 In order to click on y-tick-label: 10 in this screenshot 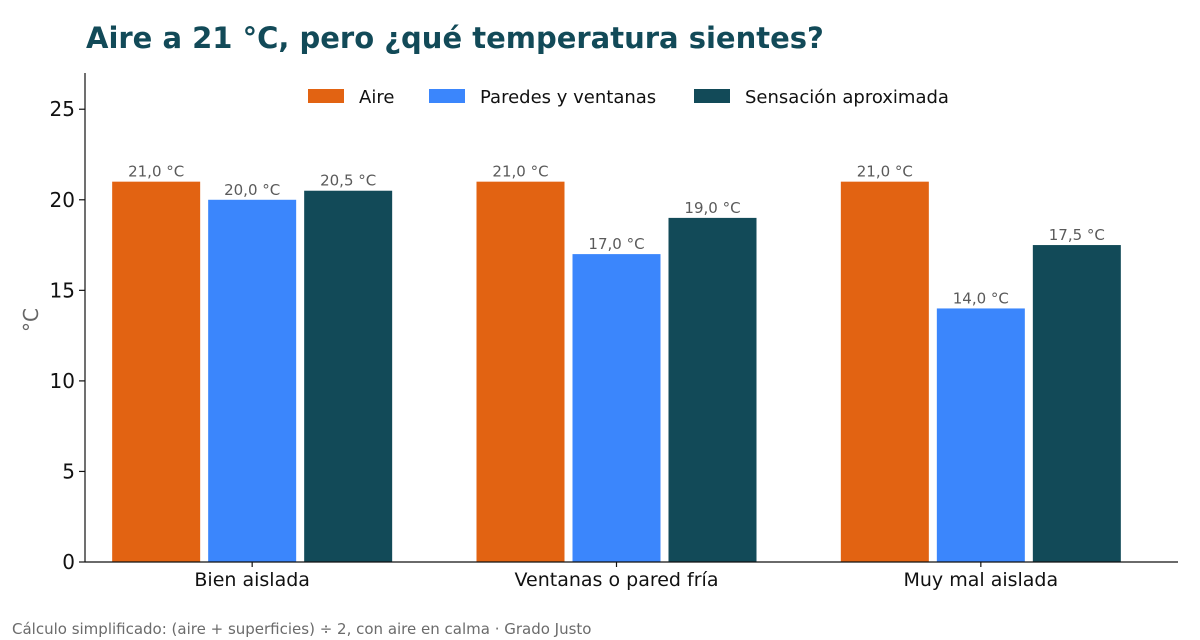, I will do `click(62, 381)`.